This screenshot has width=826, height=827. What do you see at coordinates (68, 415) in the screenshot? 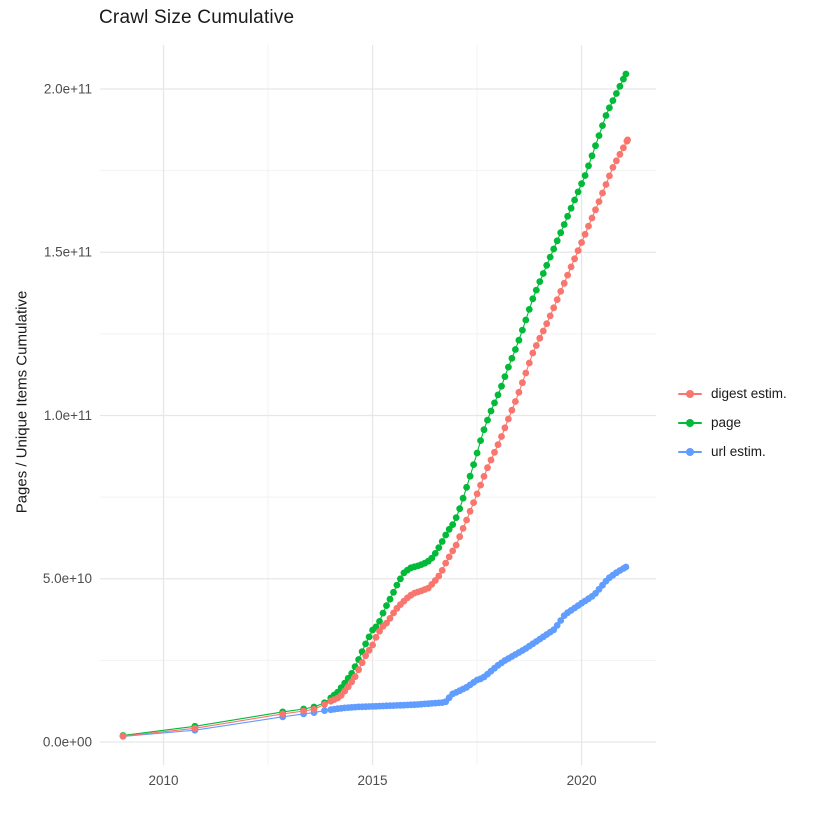
I see `y-tick-label: 1.0e+11` at bounding box center [68, 415].